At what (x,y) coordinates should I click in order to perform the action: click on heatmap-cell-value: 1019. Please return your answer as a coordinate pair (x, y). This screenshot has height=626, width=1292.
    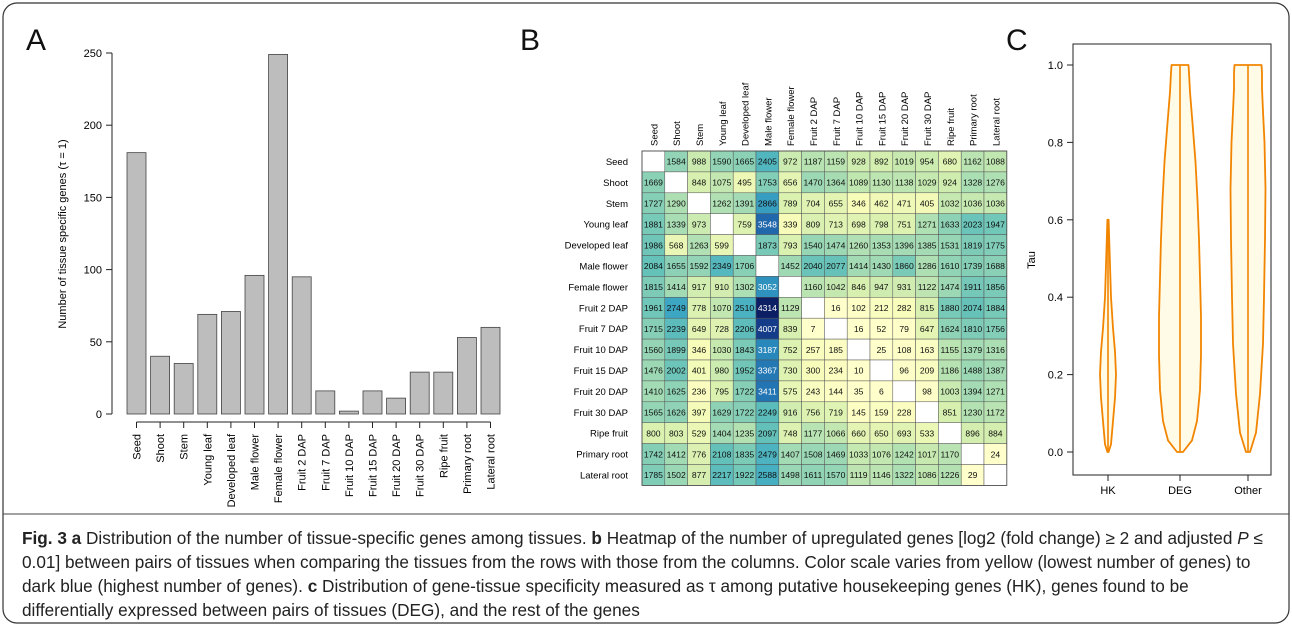
    Looking at the image, I should click on (904, 162).